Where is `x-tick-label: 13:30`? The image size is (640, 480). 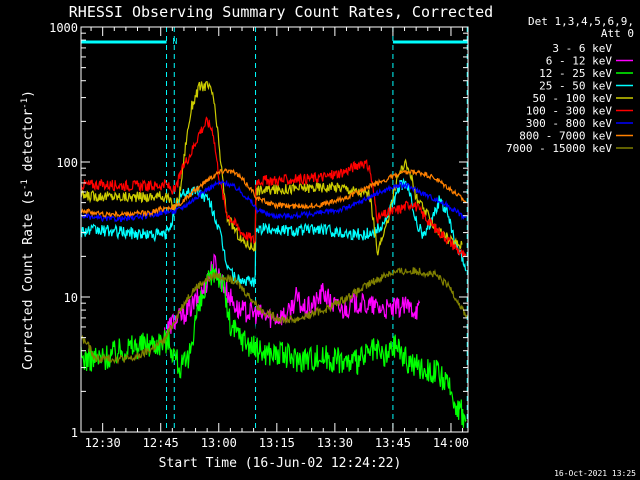
x-tick-label: 13:30 is located at coordinates (335, 443).